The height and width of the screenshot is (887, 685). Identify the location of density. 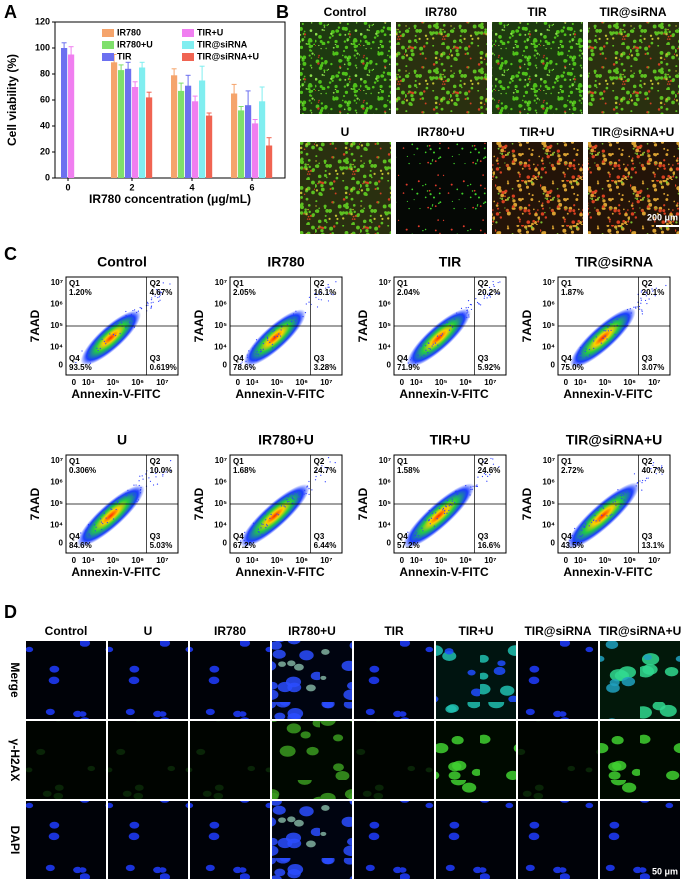
(110, 515).